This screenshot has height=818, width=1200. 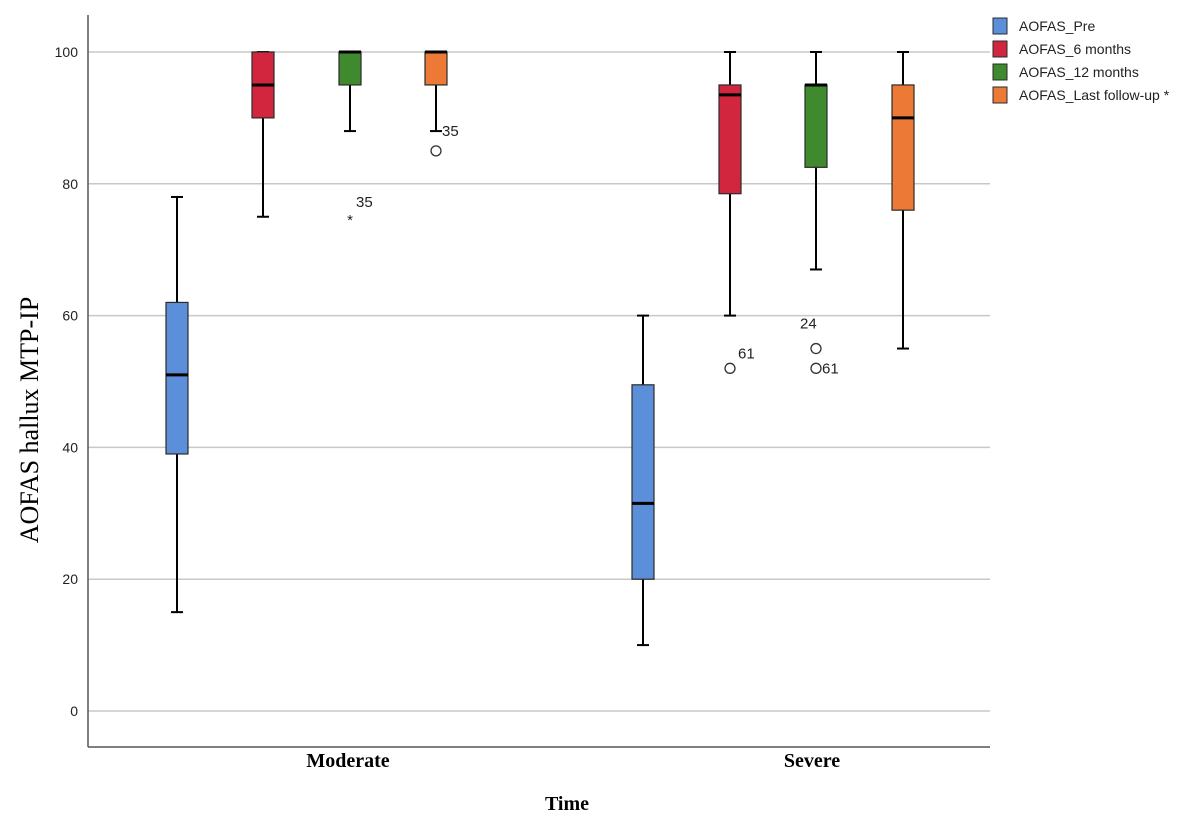 What do you see at coordinates (441, 103) in the screenshot?
I see `box-moderate-series-3: 35` at bounding box center [441, 103].